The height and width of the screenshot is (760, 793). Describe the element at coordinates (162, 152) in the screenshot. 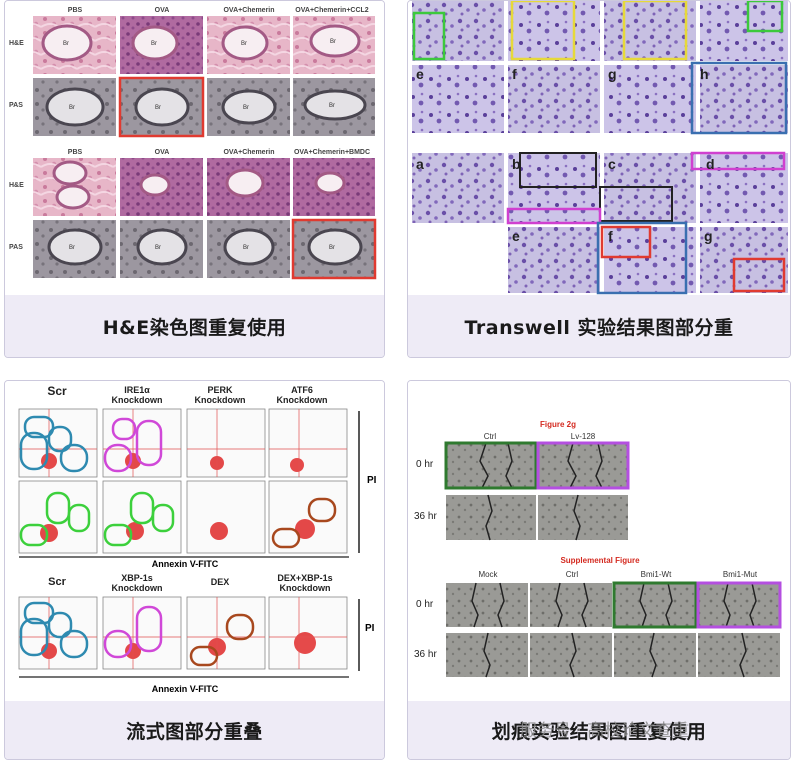

I see `he-bottom-col-2: OVA` at that location.